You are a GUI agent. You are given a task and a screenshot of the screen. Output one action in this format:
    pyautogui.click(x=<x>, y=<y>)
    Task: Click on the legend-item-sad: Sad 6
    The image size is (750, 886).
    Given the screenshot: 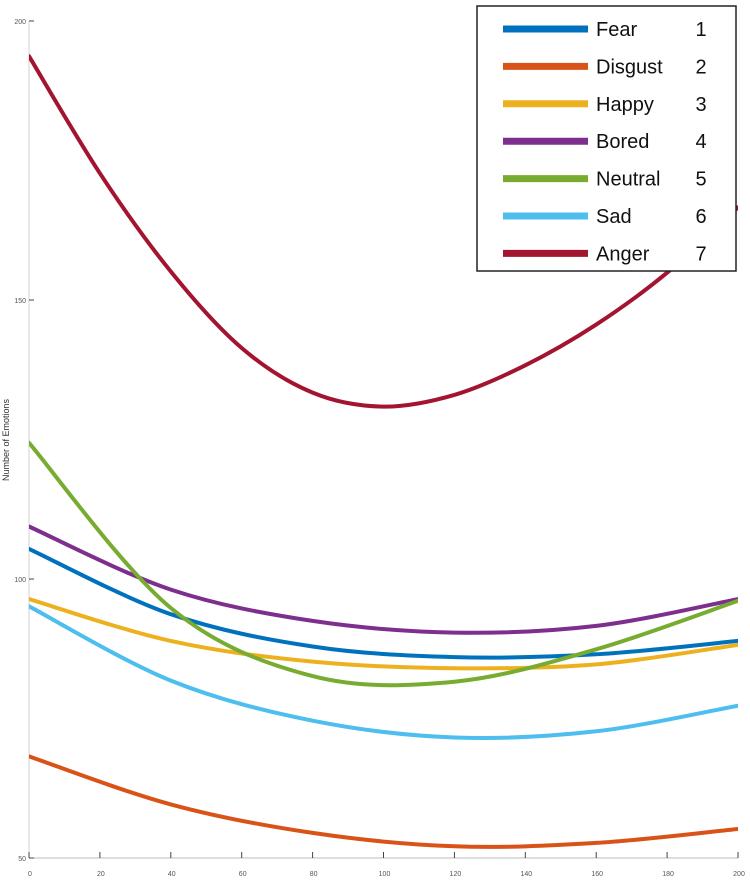 What is the action you would take?
    pyautogui.click(x=605, y=217)
    